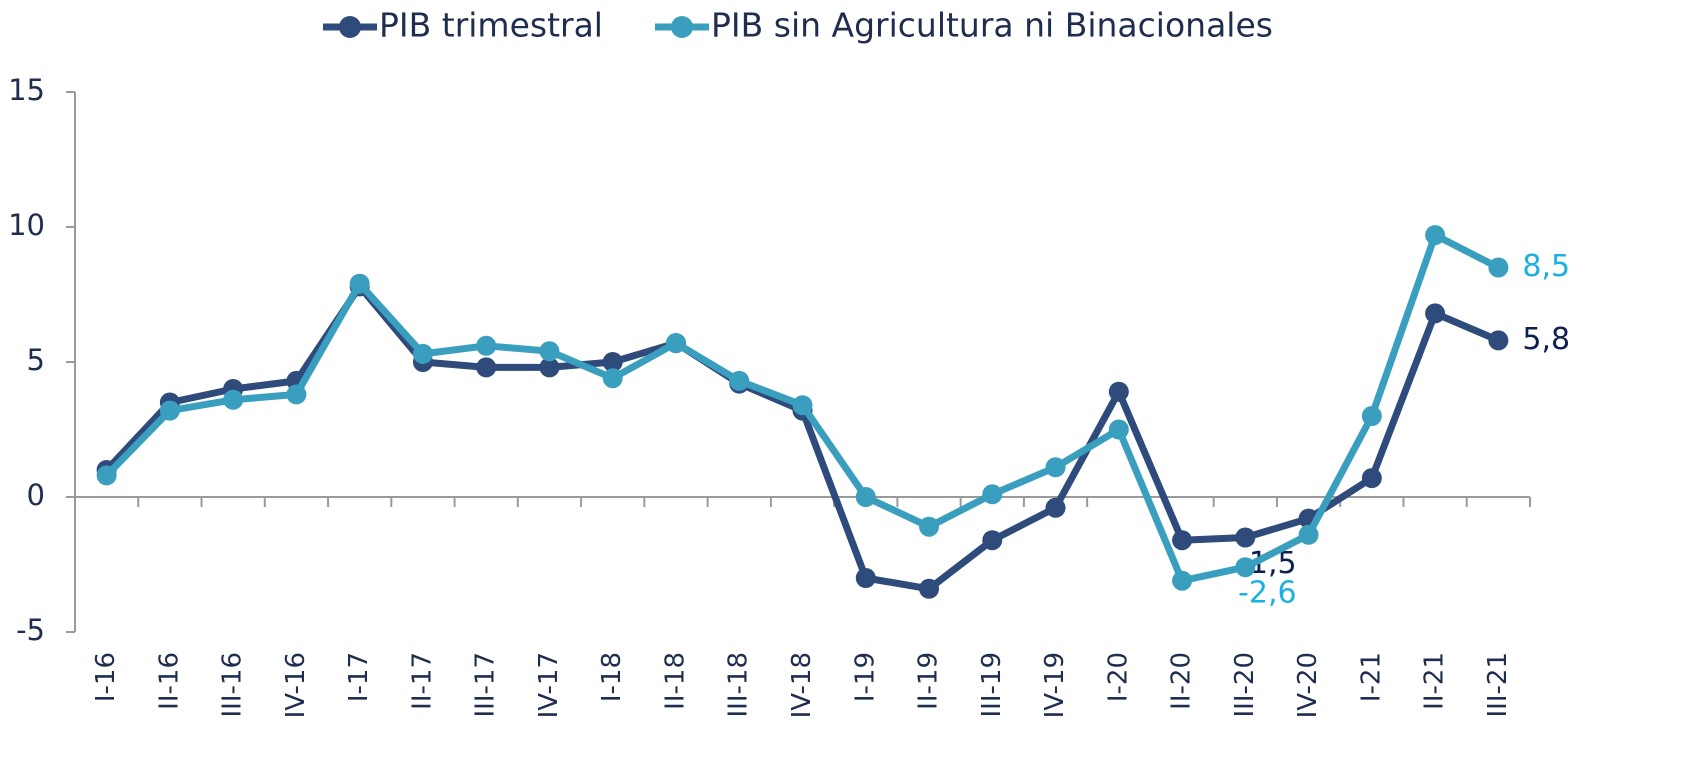 This screenshot has height=765, width=1681. I want to click on y-tick-label: 5, so click(36, 360).